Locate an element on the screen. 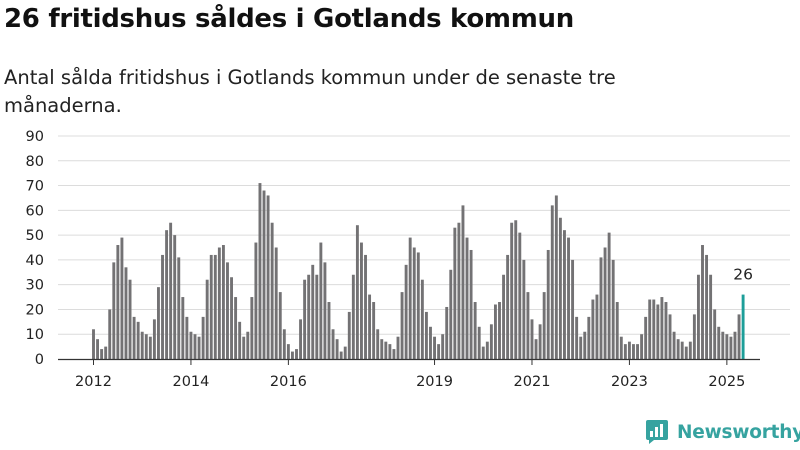 The height and width of the screenshot is (450, 800). y-tick-label: 70 is located at coordinates (35, 187).